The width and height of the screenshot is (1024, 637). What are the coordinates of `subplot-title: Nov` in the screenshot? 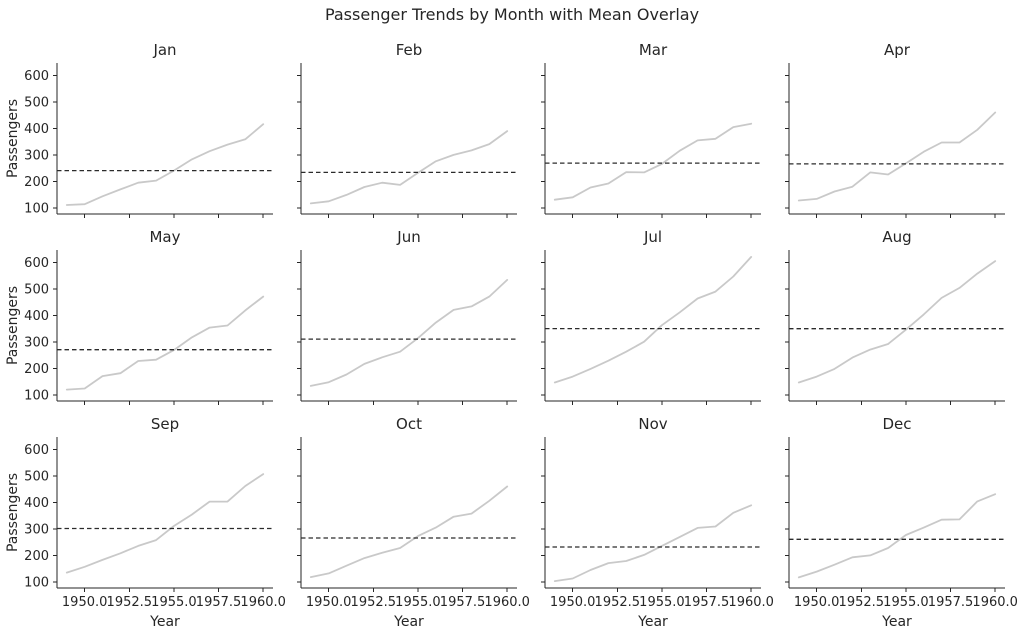 It's located at (652, 424).